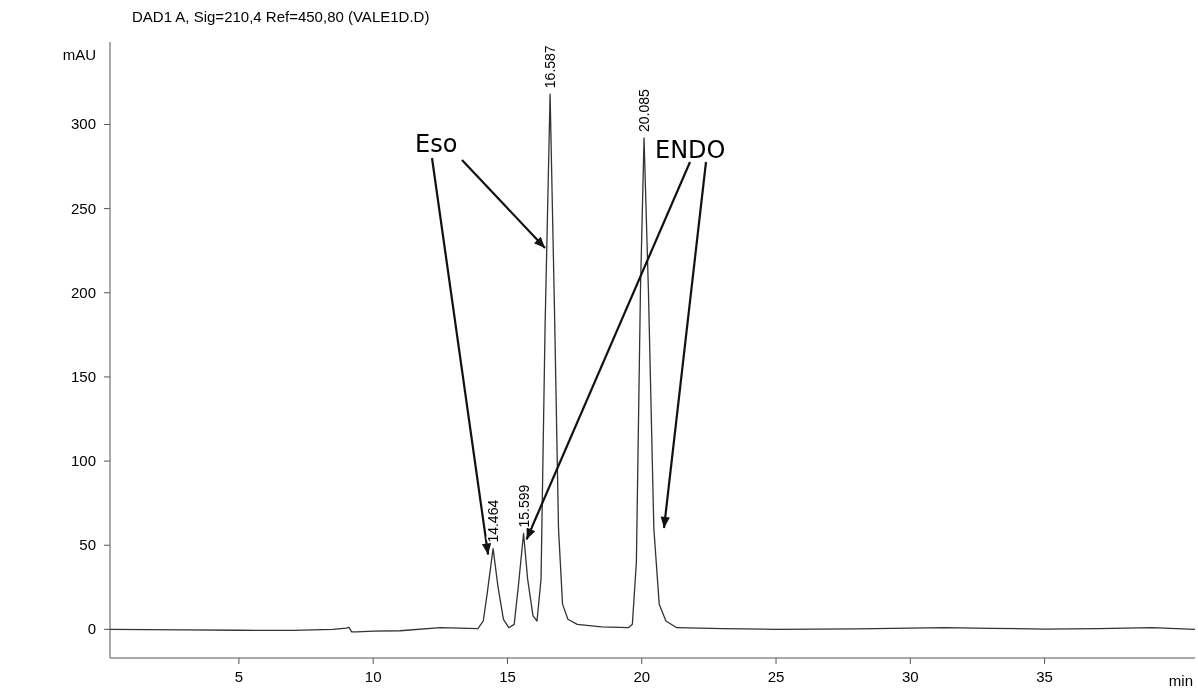 Image resolution: width=1198 pixels, height=692 pixels. Describe the element at coordinates (83, 461) in the screenshot. I see `y-tick-label: 100` at that location.